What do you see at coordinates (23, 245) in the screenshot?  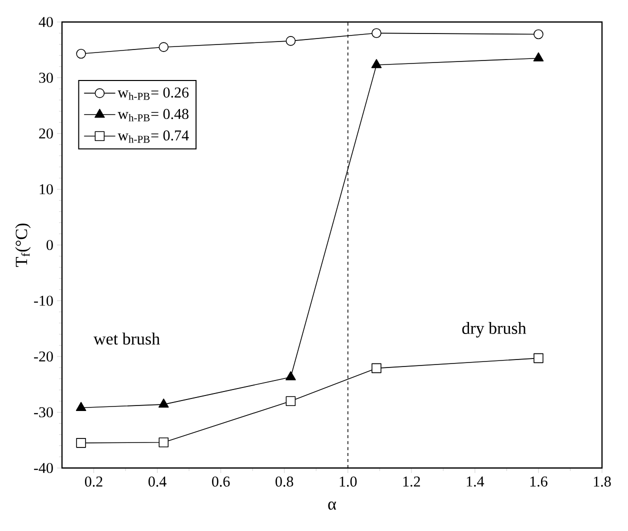 I see `y-axis-title: T$_{f}$(°C)` at bounding box center [23, 245].